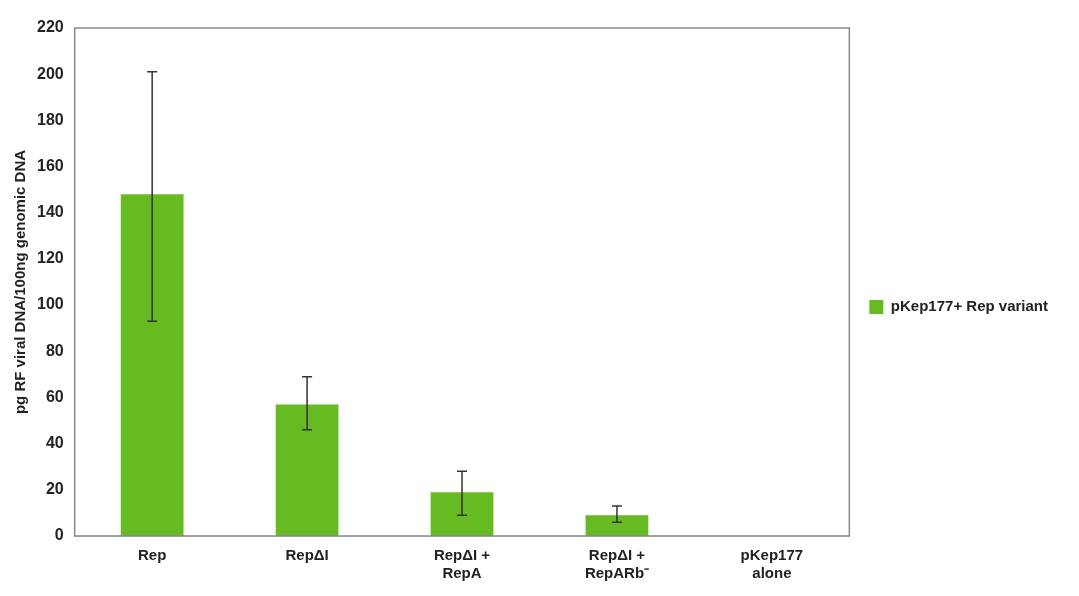 The image size is (1079, 596). What do you see at coordinates (50, 165) in the screenshot?
I see `y-tick-label: 160` at bounding box center [50, 165].